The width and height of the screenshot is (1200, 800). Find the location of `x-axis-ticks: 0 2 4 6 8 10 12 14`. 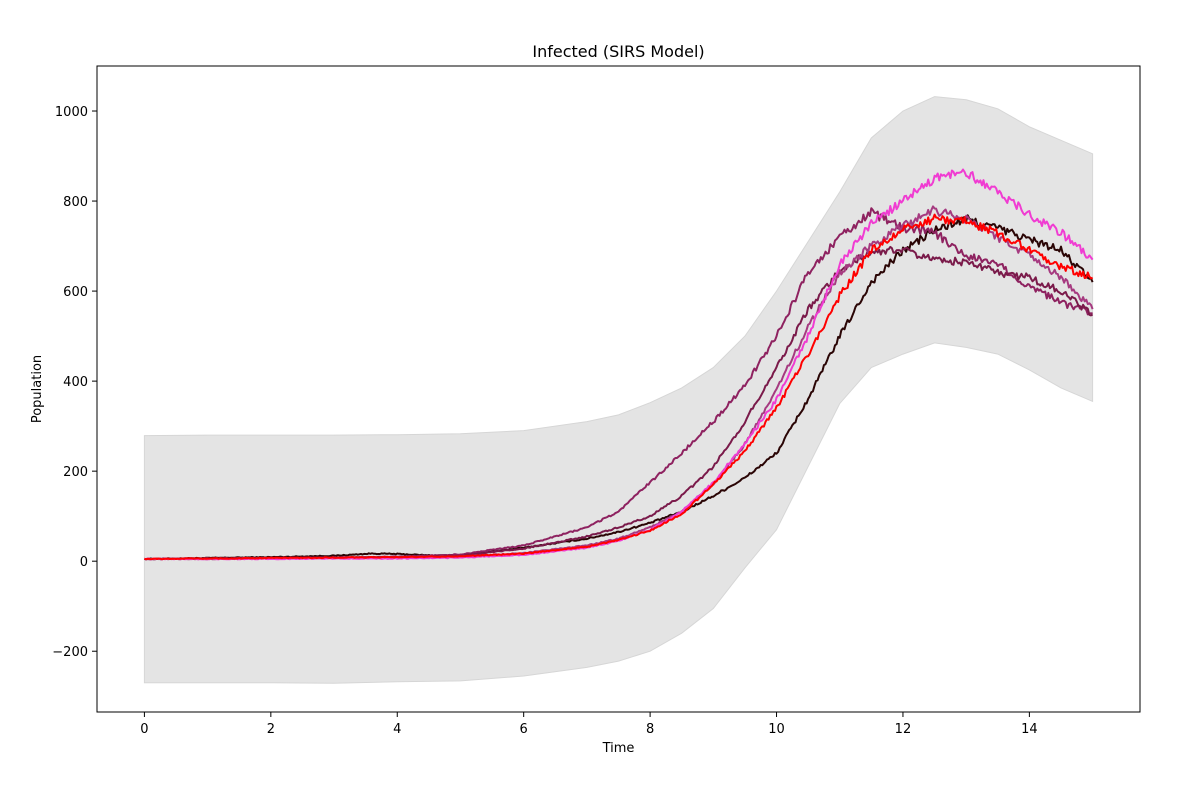

x-axis-ticks: 0 2 4 6 8 10 12 14 is located at coordinates (589, 724).